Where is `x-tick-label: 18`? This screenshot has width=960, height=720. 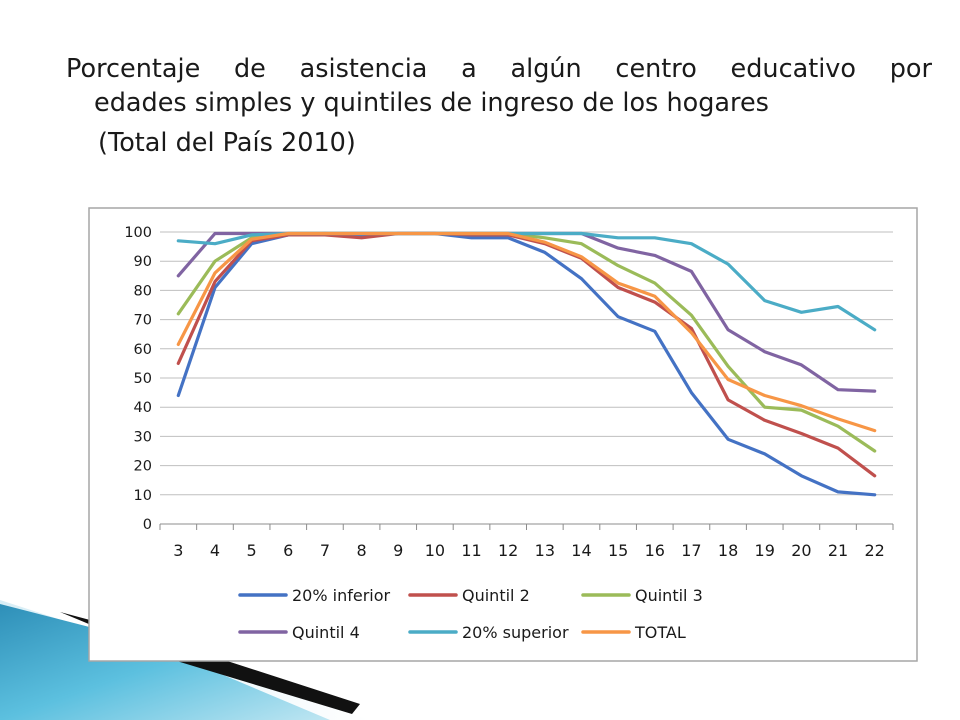 x-tick-label: 18 is located at coordinates (728, 550).